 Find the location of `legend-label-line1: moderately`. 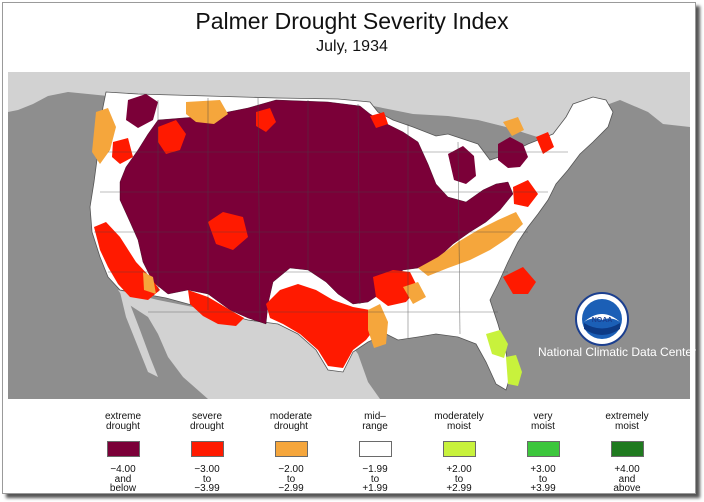

legend-label-line1: moderately is located at coordinates (459, 416).